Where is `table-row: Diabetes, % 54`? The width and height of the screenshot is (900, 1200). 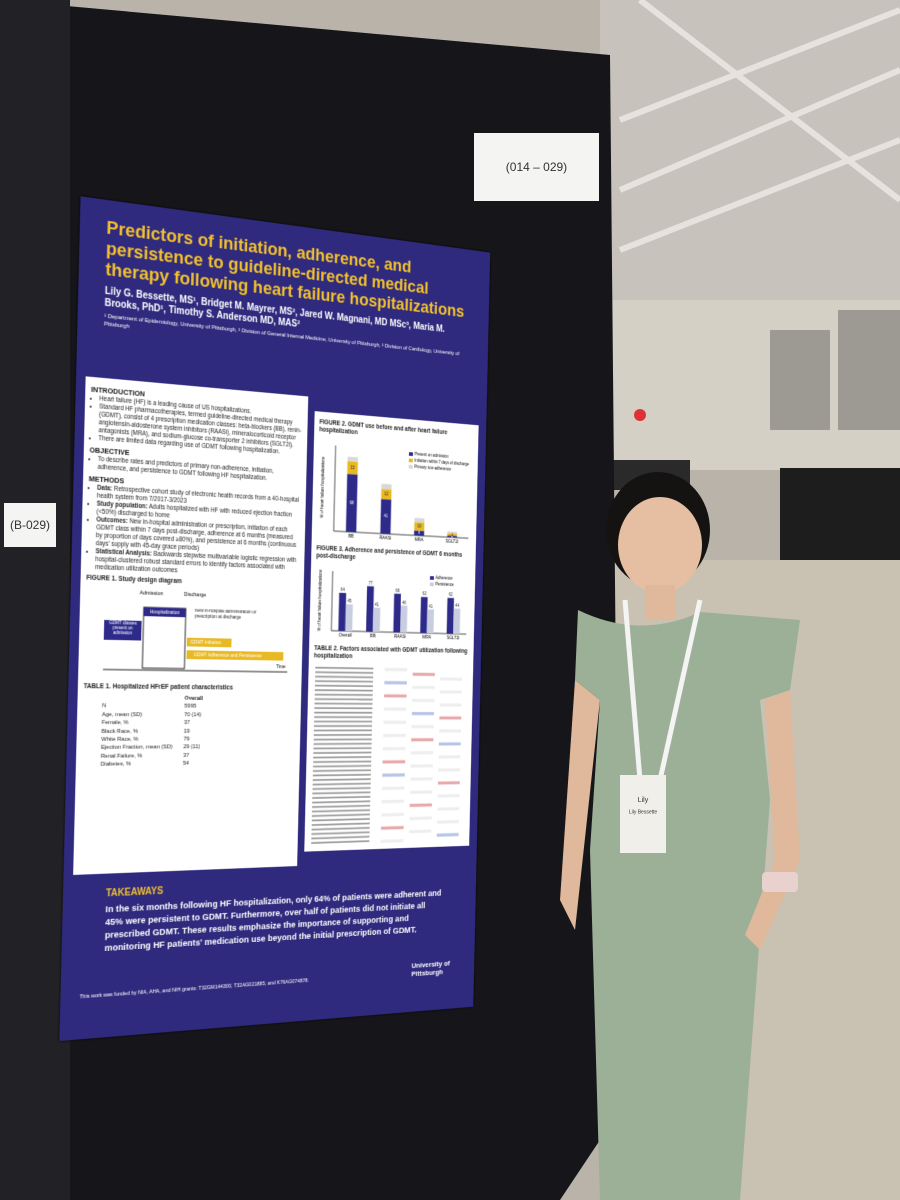 table-row: Diabetes, % 54 is located at coordinates (151, 765).